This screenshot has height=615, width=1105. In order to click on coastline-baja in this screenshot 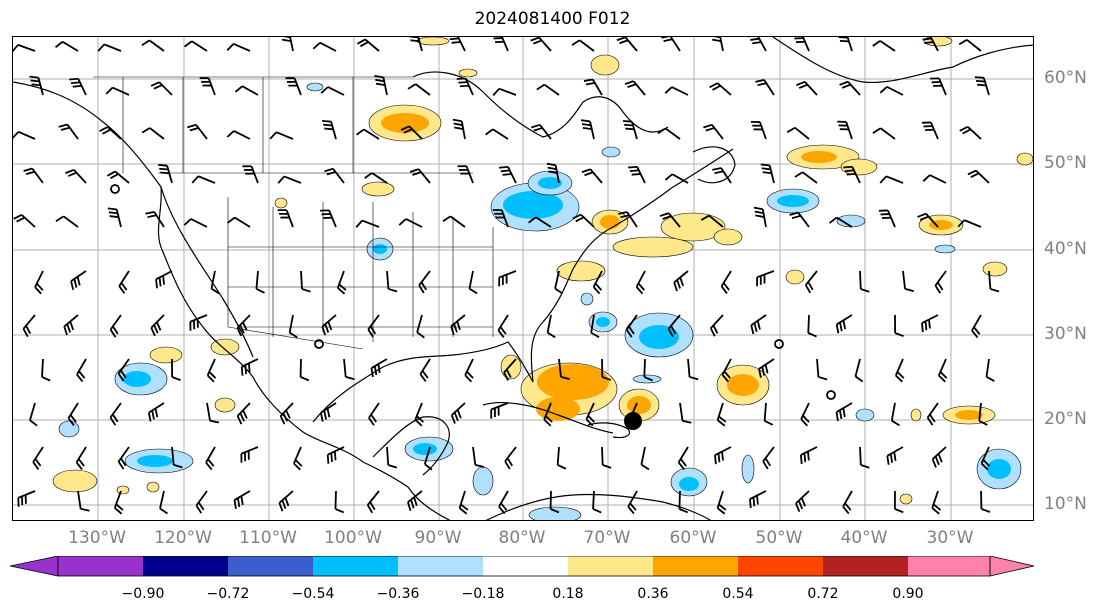, I will do `click(207, 272)`.